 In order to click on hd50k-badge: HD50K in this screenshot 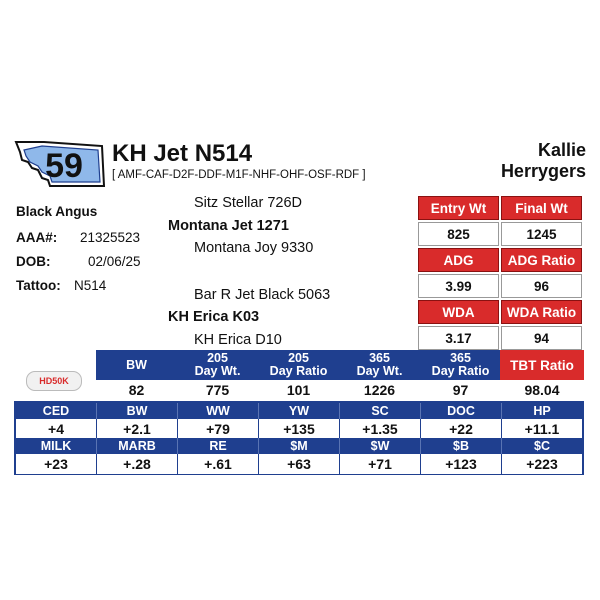, I will do `click(54, 381)`.